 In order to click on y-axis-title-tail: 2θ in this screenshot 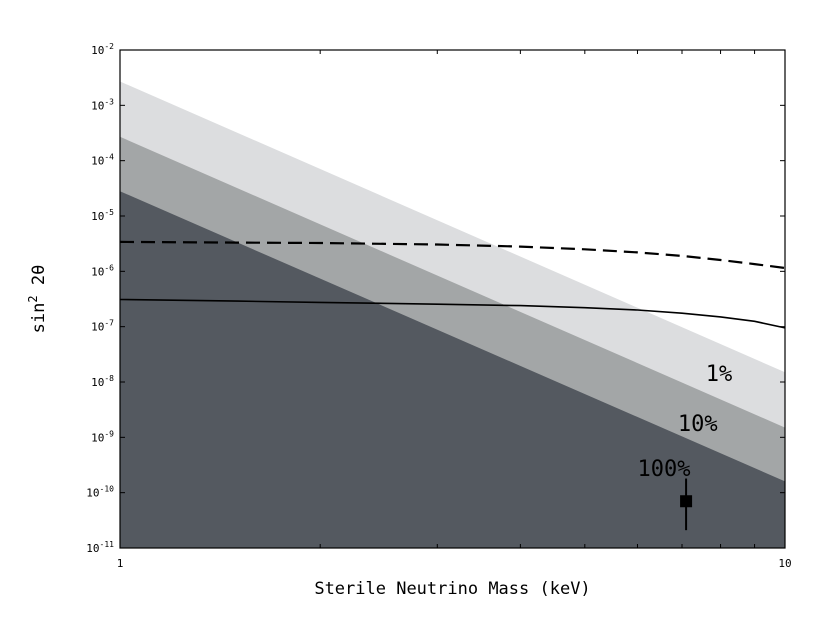, I will do `click(39, 280)`.